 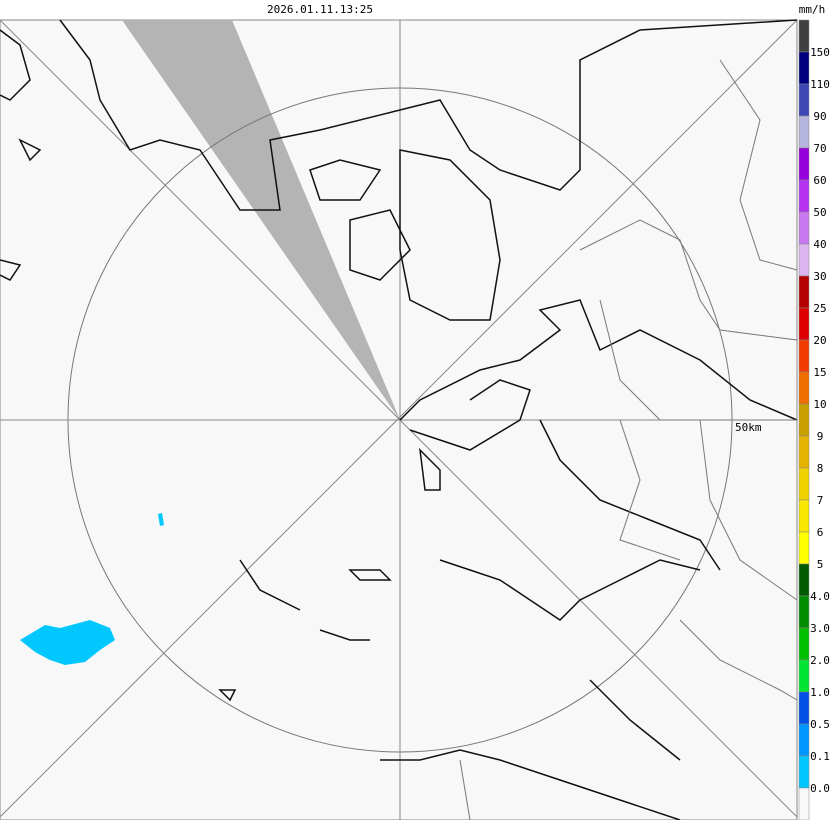 I want to click on legend-label: 150, so click(x=820, y=52).